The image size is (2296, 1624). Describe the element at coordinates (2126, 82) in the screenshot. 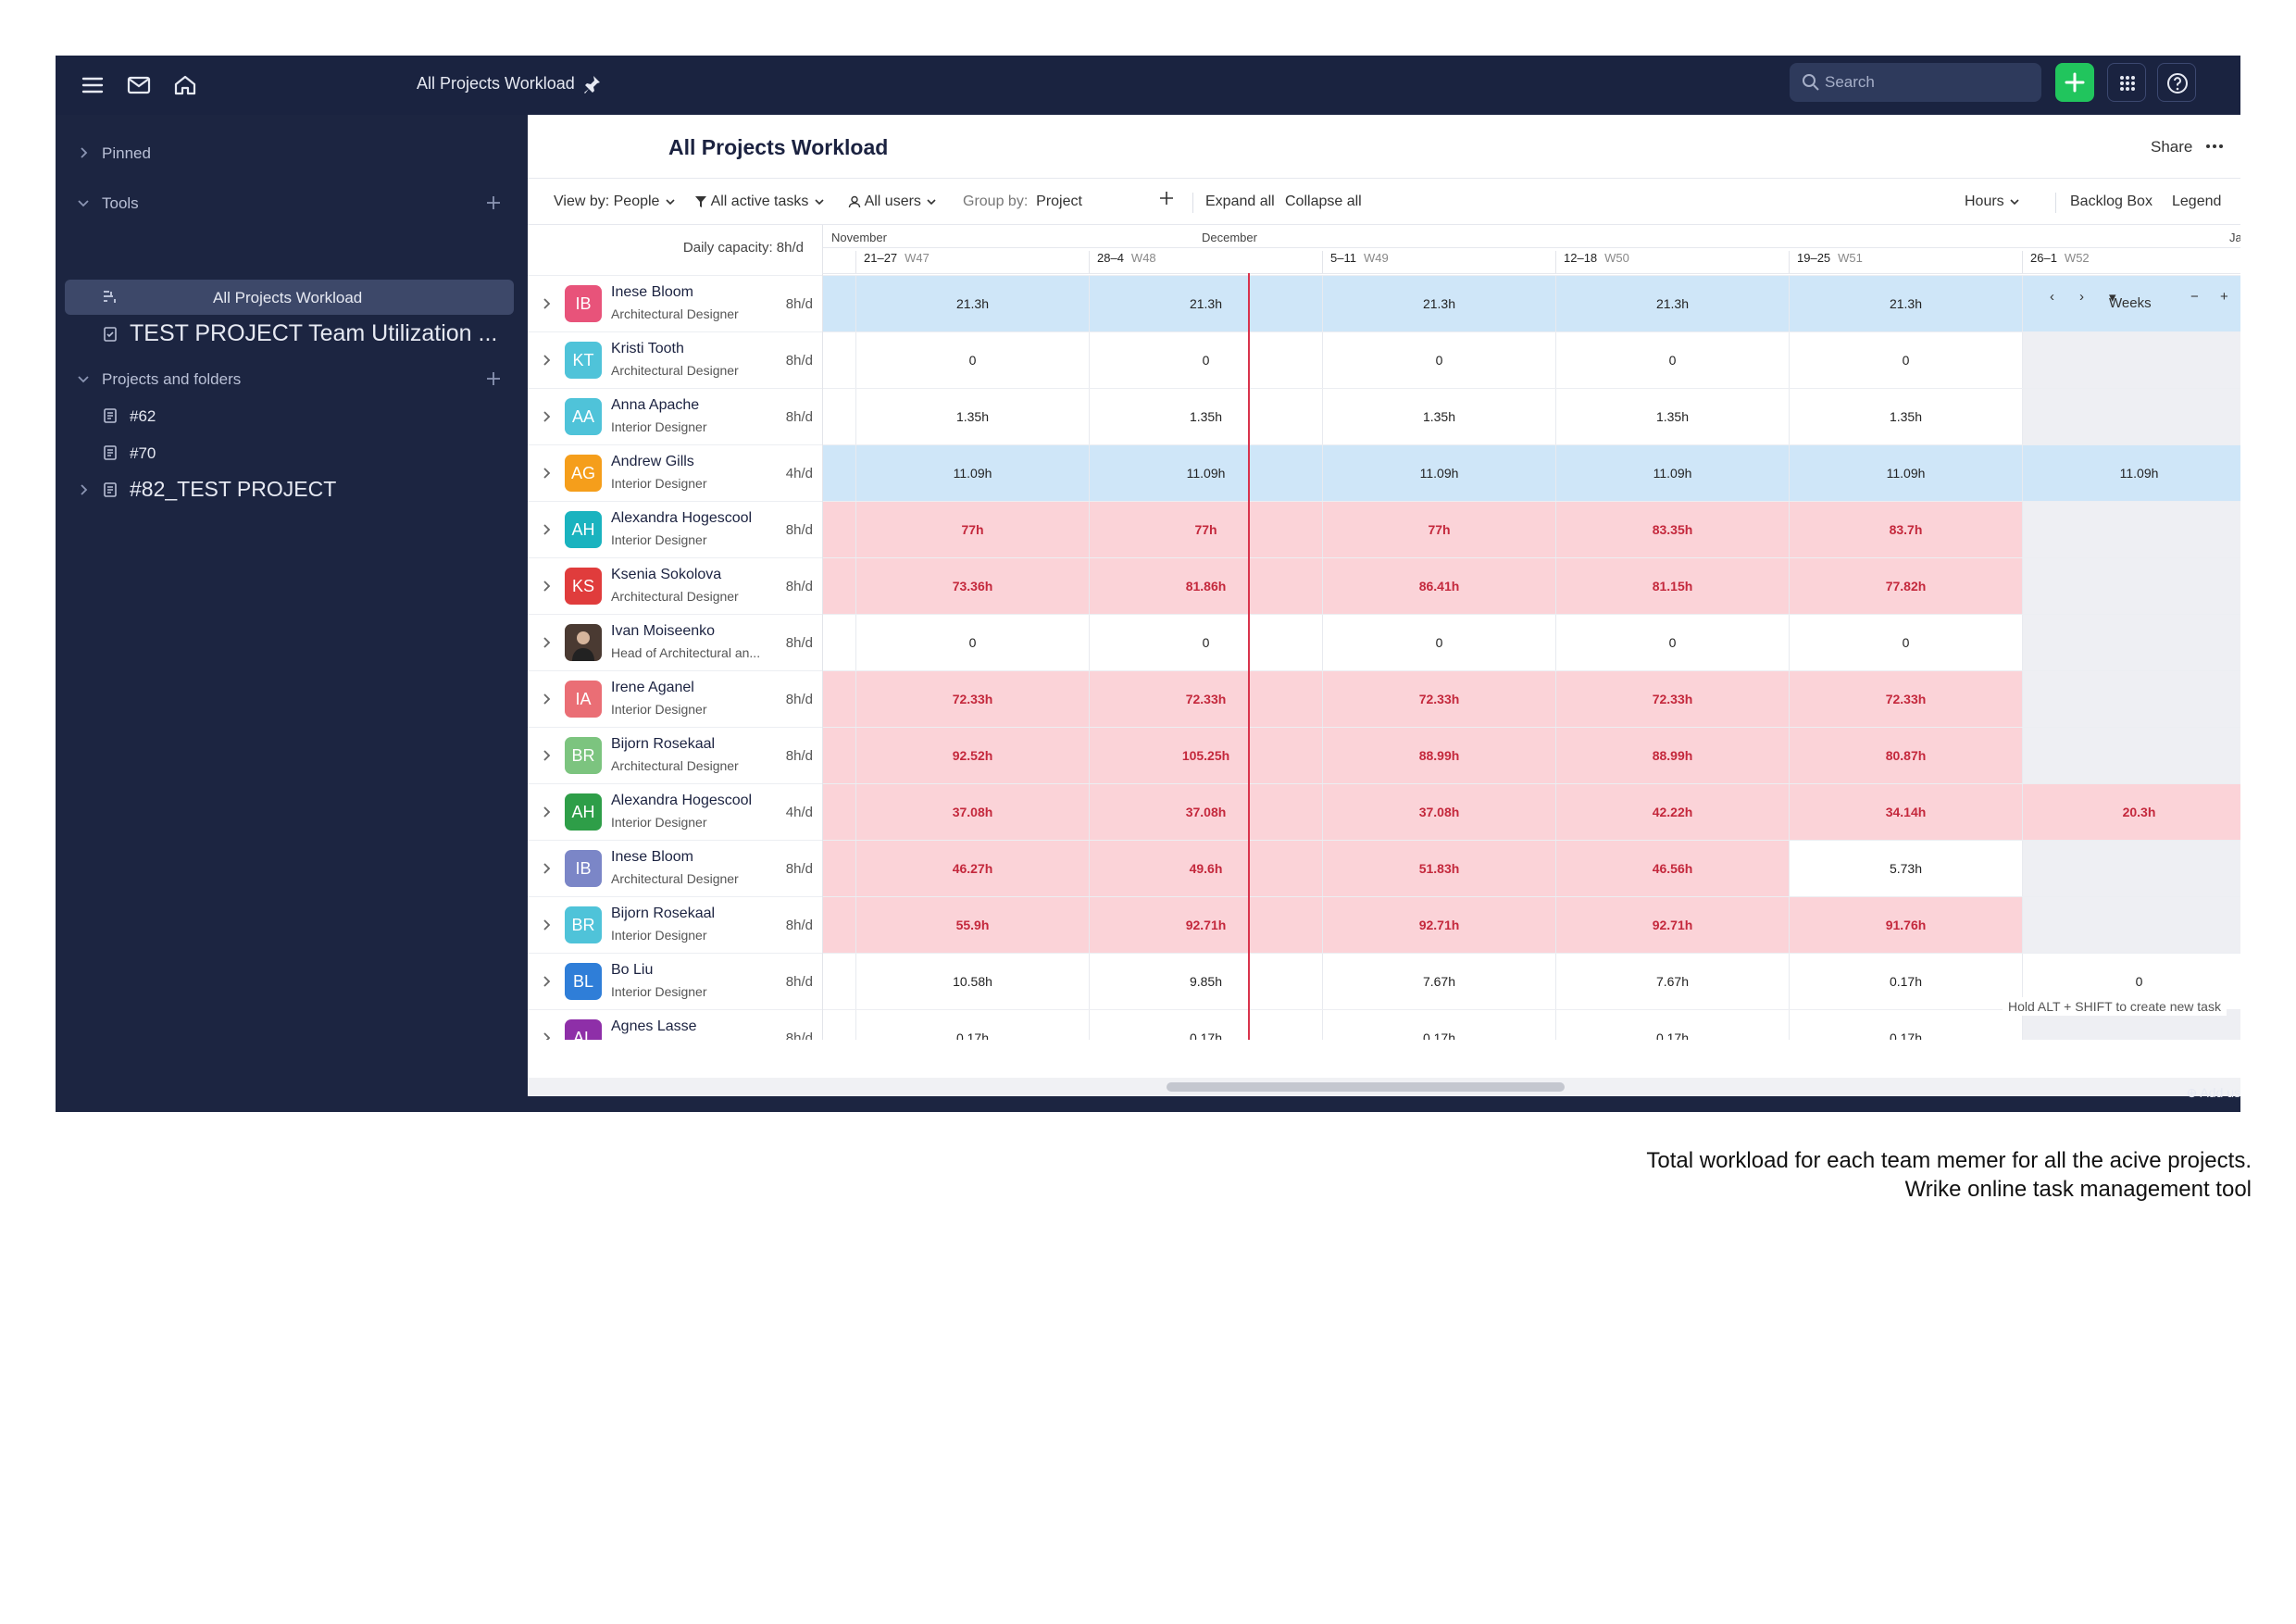

I see `apps-button` at that location.